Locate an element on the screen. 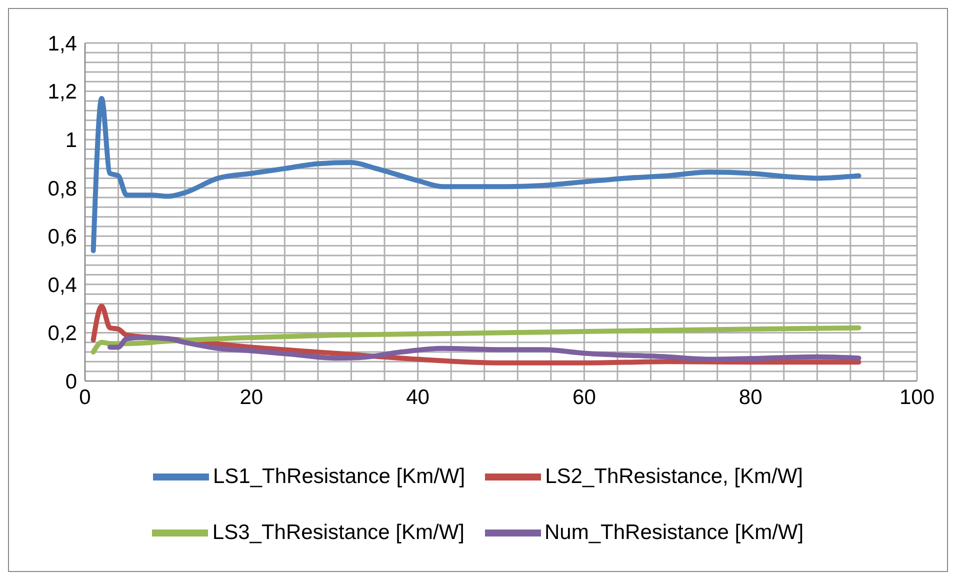  legend-label: Num_ThResistance [Km/W] is located at coordinates (674, 532).